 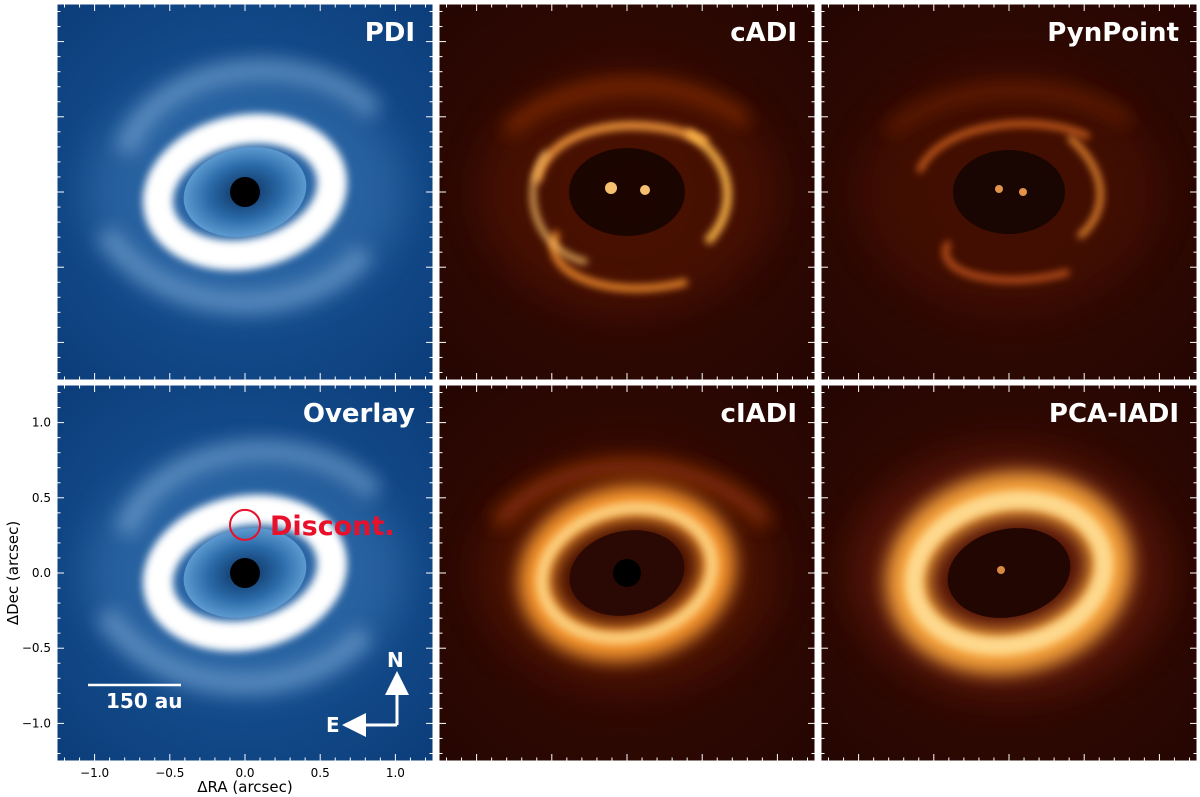 What do you see at coordinates (41, 573) in the screenshot?
I see `y-tick-label: 0.0` at bounding box center [41, 573].